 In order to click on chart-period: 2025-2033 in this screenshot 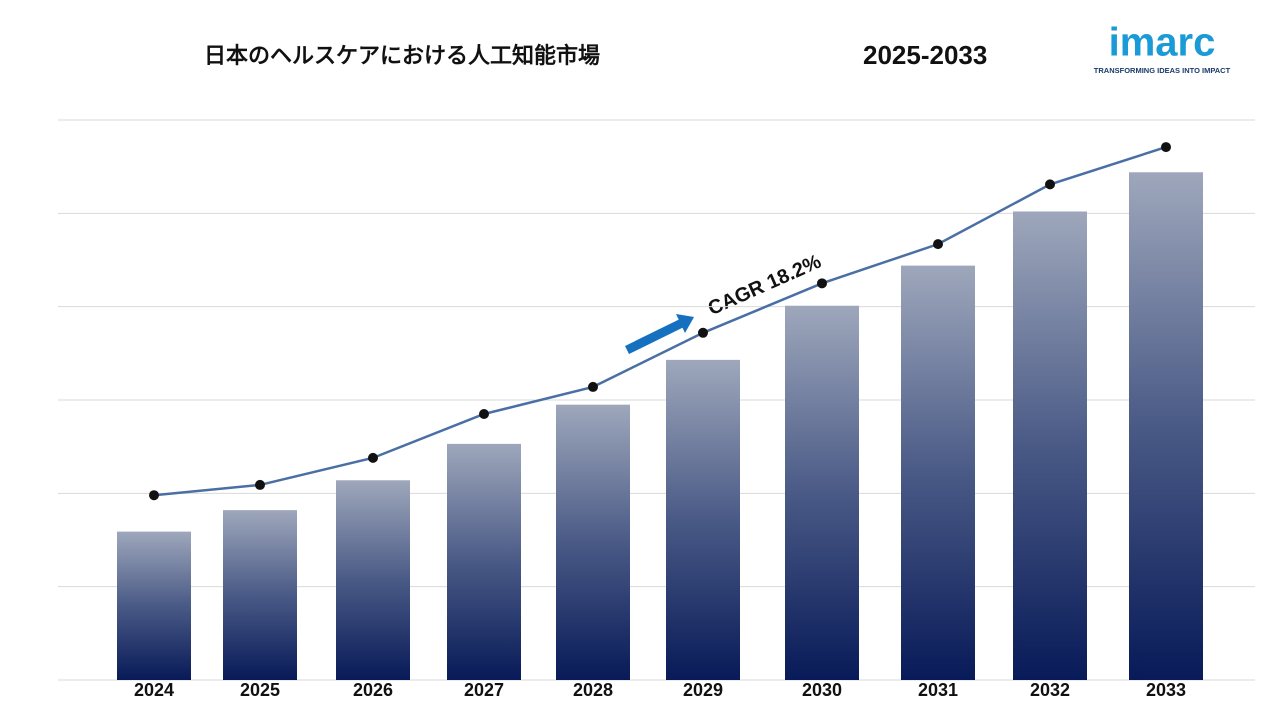, I will do `click(925, 55)`.